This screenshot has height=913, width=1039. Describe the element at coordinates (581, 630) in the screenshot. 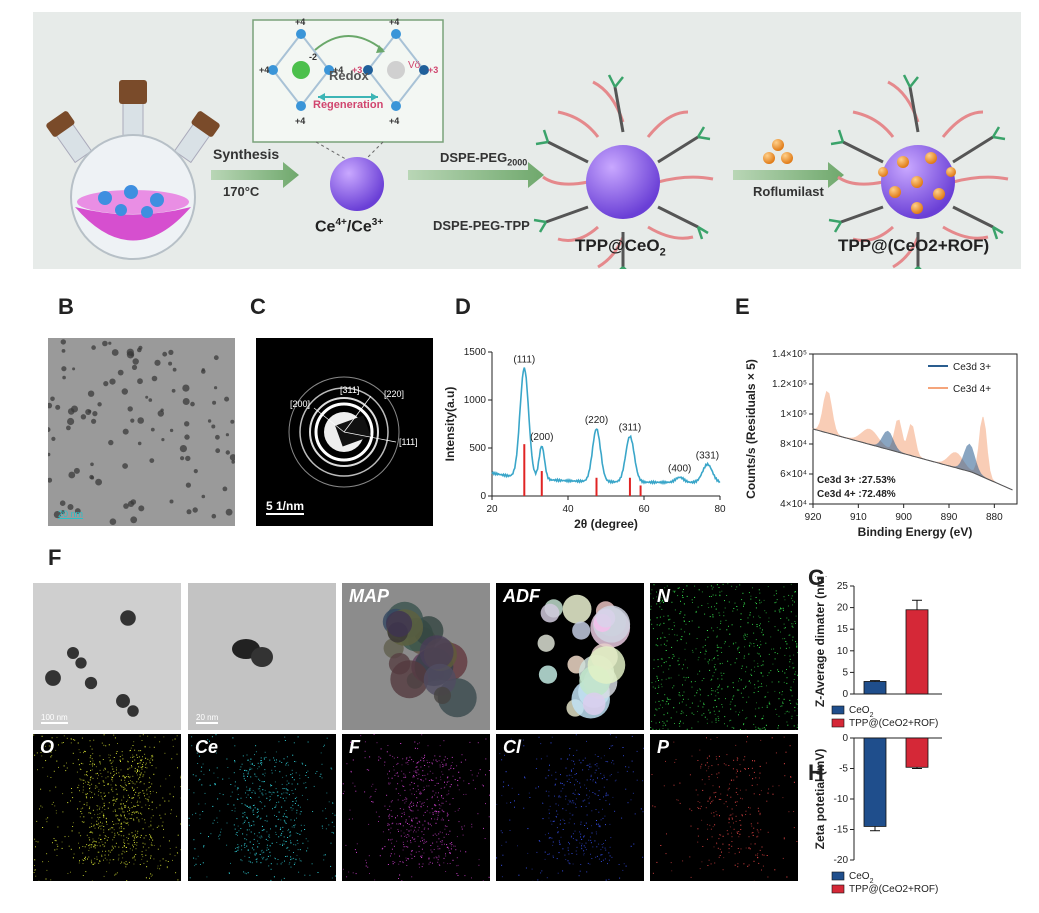

I see `particle` at that location.